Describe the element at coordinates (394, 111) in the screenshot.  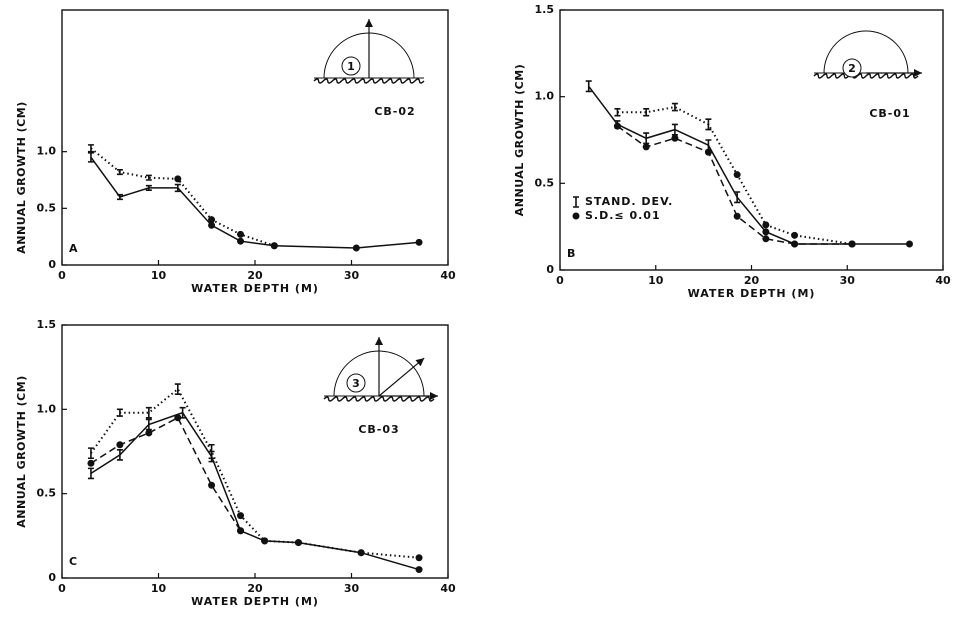
I see `site-label: CB-02` at that location.